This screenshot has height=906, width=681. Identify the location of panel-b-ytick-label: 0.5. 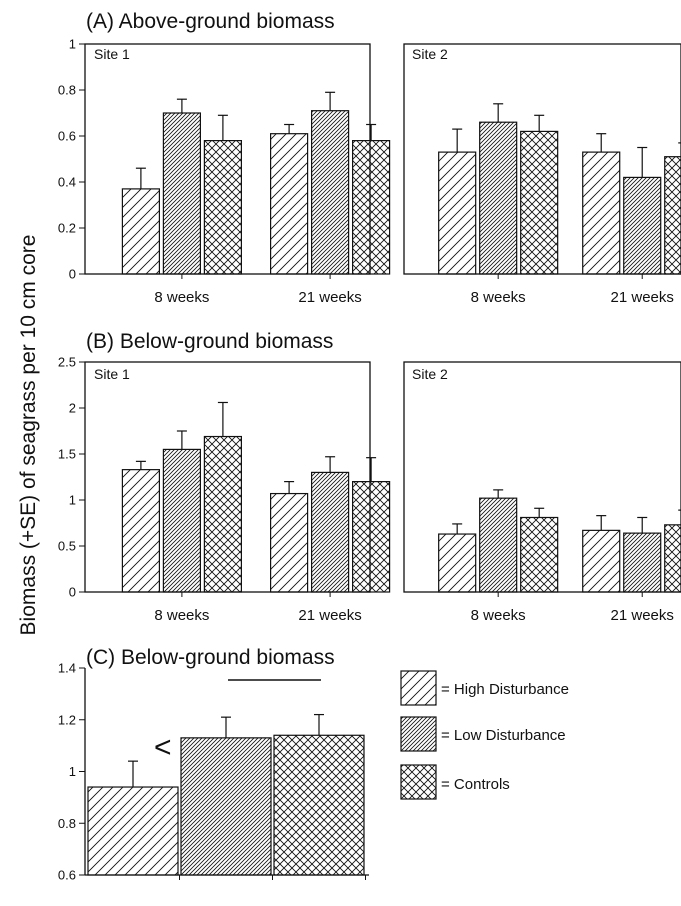
(67, 546).